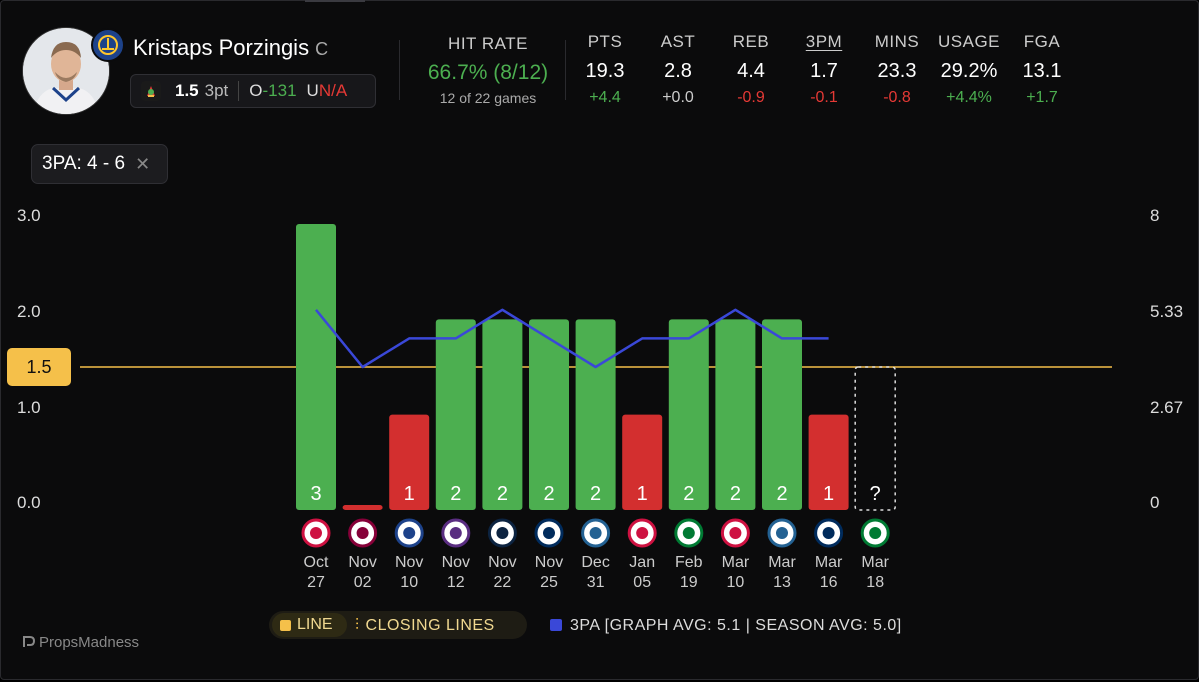 Image resolution: width=1199 pixels, height=682 pixels. What do you see at coordinates (897, 97) in the screenshot?
I see `stat-delta: -0.8` at bounding box center [897, 97].